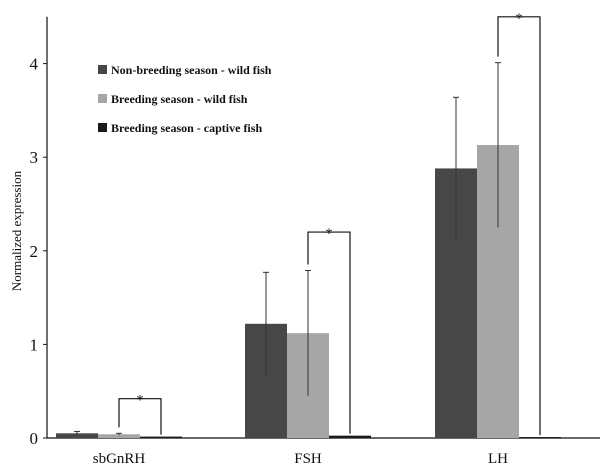  What do you see at coordinates (34, 157) in the screenshot?
I see `y-tick-label: 3` at bounding box center [34, 157].